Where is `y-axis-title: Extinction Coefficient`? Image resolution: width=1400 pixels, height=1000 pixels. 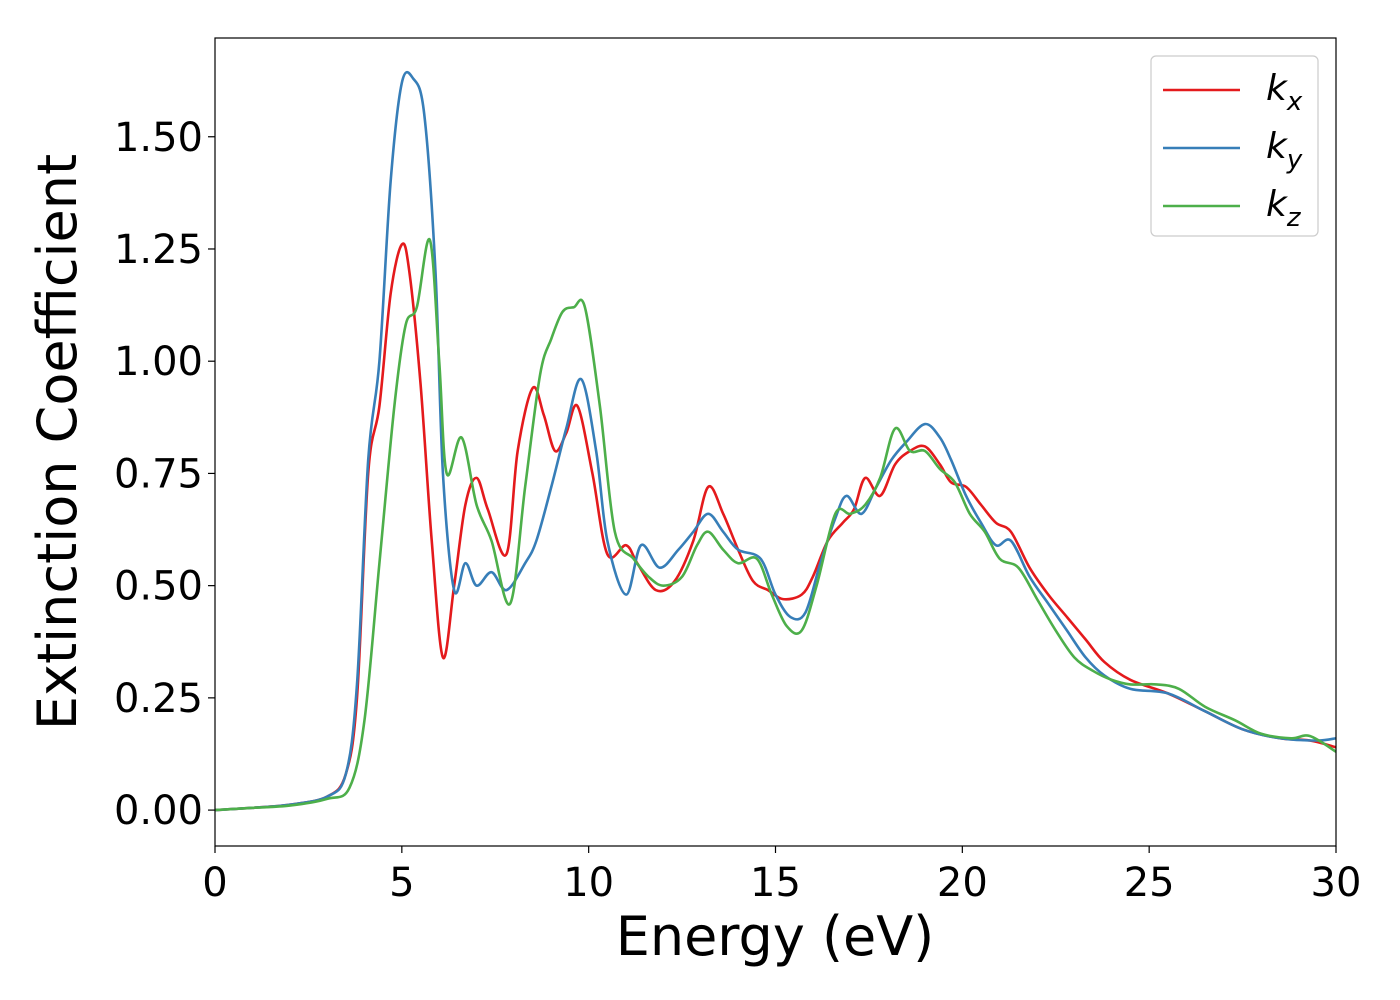
y-axis-title: Extinction Coefficient is located at coordinates (57, 442).